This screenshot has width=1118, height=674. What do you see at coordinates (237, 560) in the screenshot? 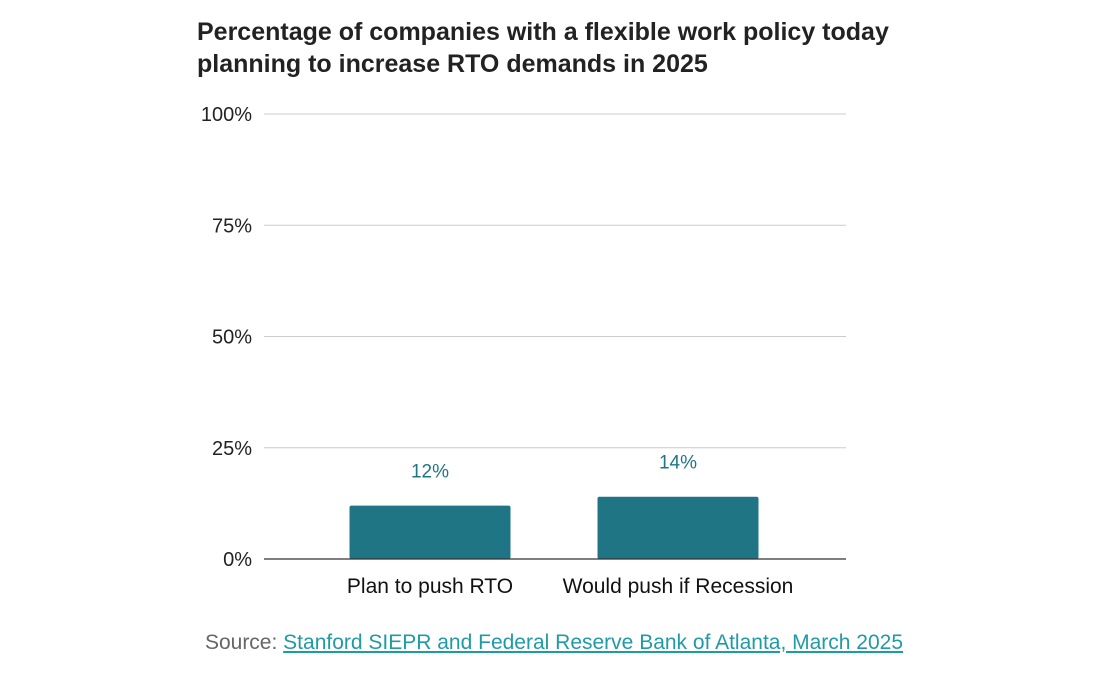
I see `y-tick-label: 0%` at bounding box center [237, 560].